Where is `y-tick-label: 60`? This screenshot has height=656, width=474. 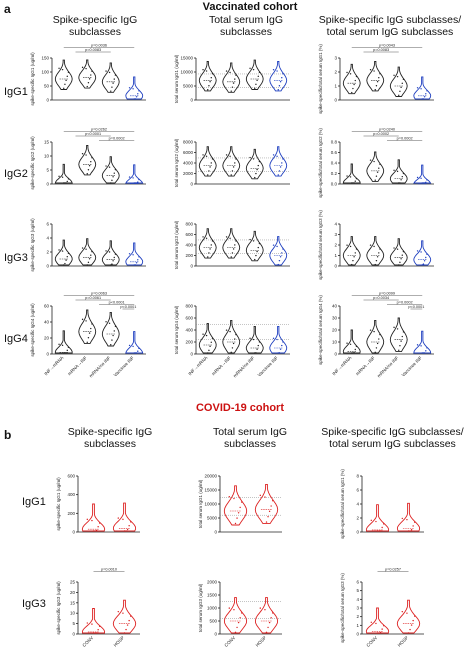 y-tick-label: 60 is located at coordinates (47, 306).